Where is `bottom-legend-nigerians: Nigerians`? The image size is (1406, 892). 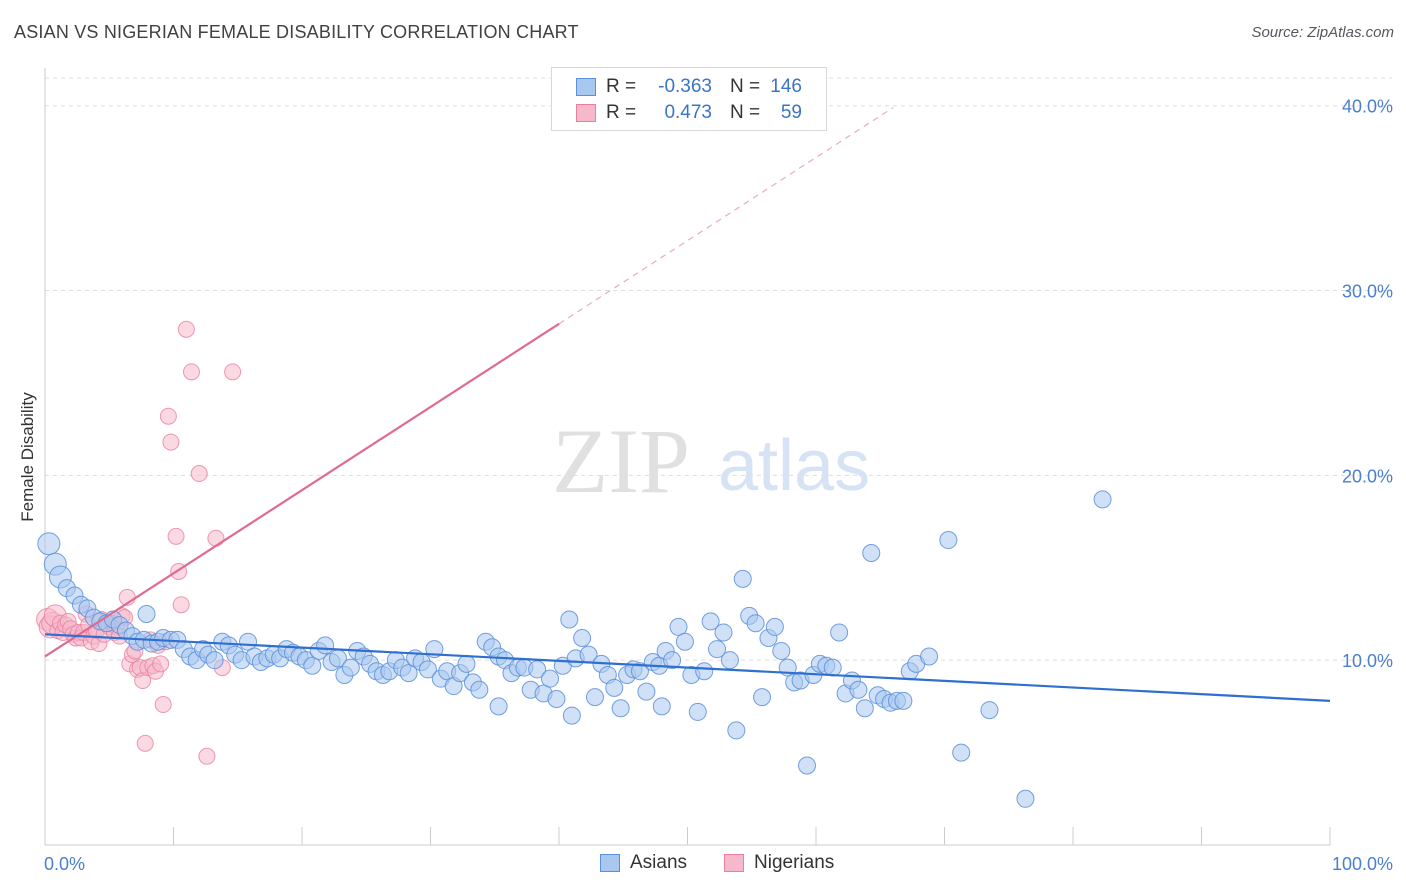 bottom-legend-nigerians: Nigerians is located at coordinates (779, 863).